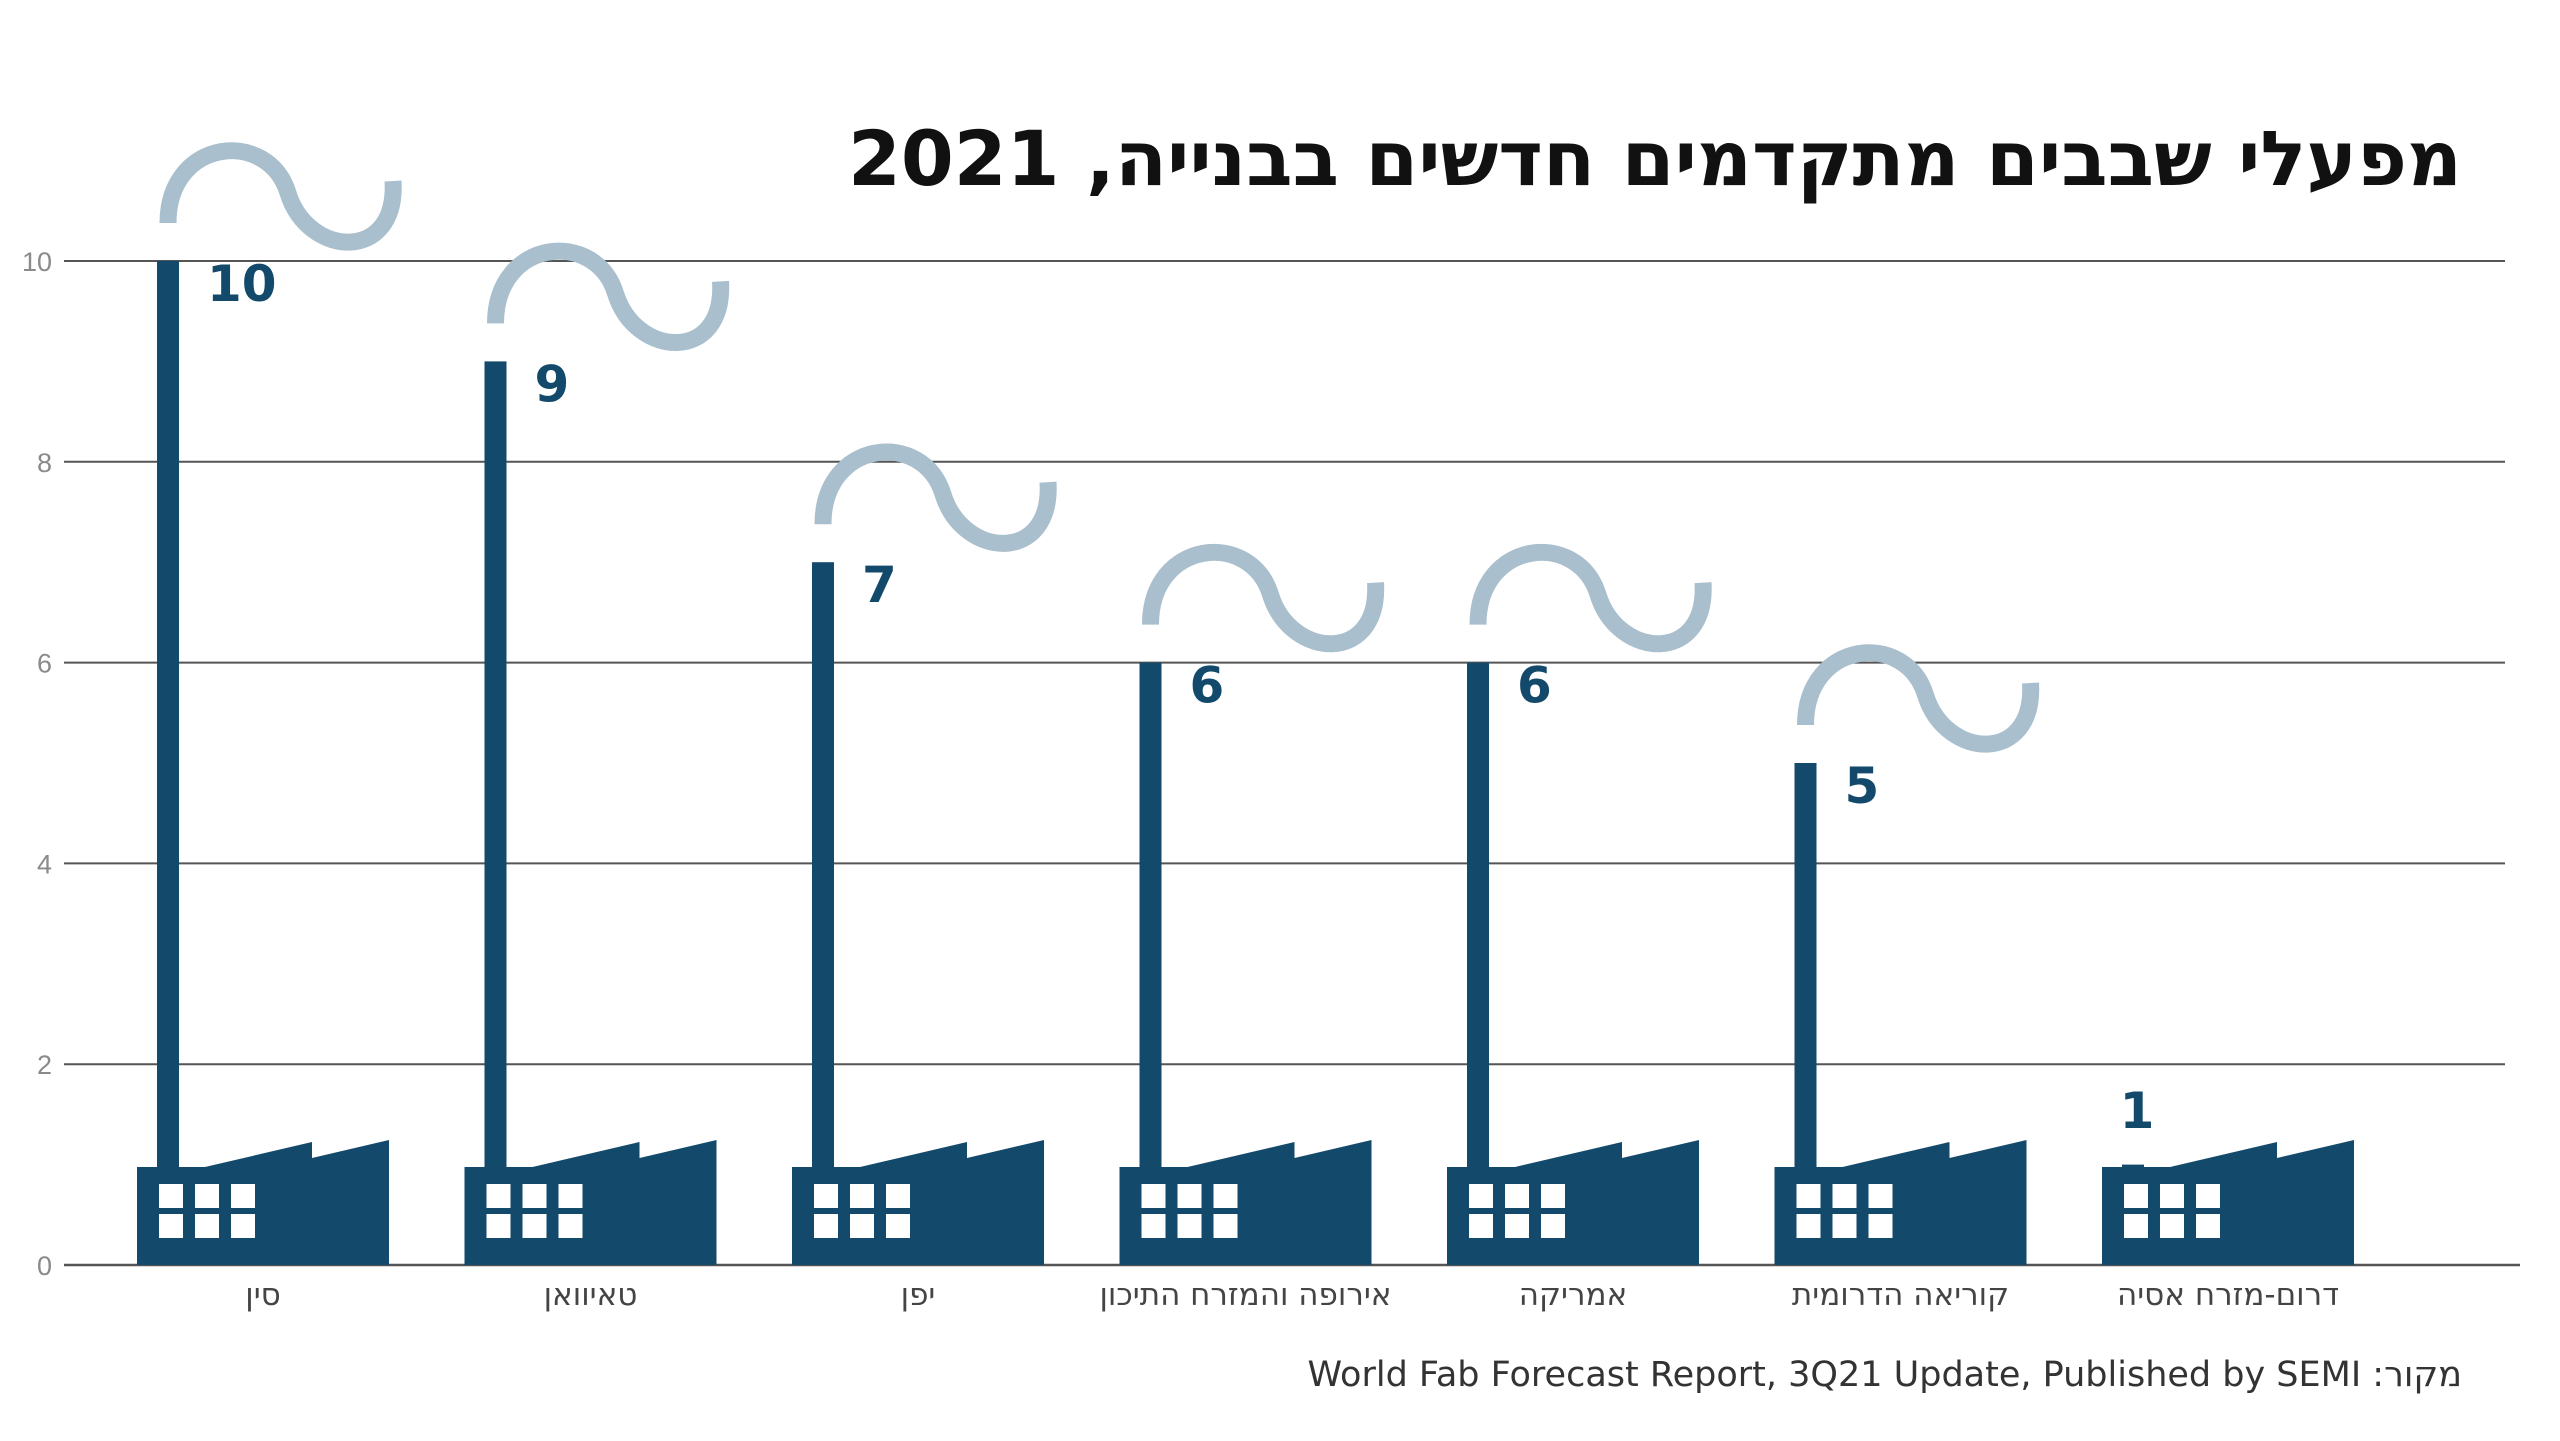 The width and height of the screenshot is (2560, 1441). Describe the element at coordinates (44, 463) in the screenshot. I see `y-tick-label: 8` at that location.